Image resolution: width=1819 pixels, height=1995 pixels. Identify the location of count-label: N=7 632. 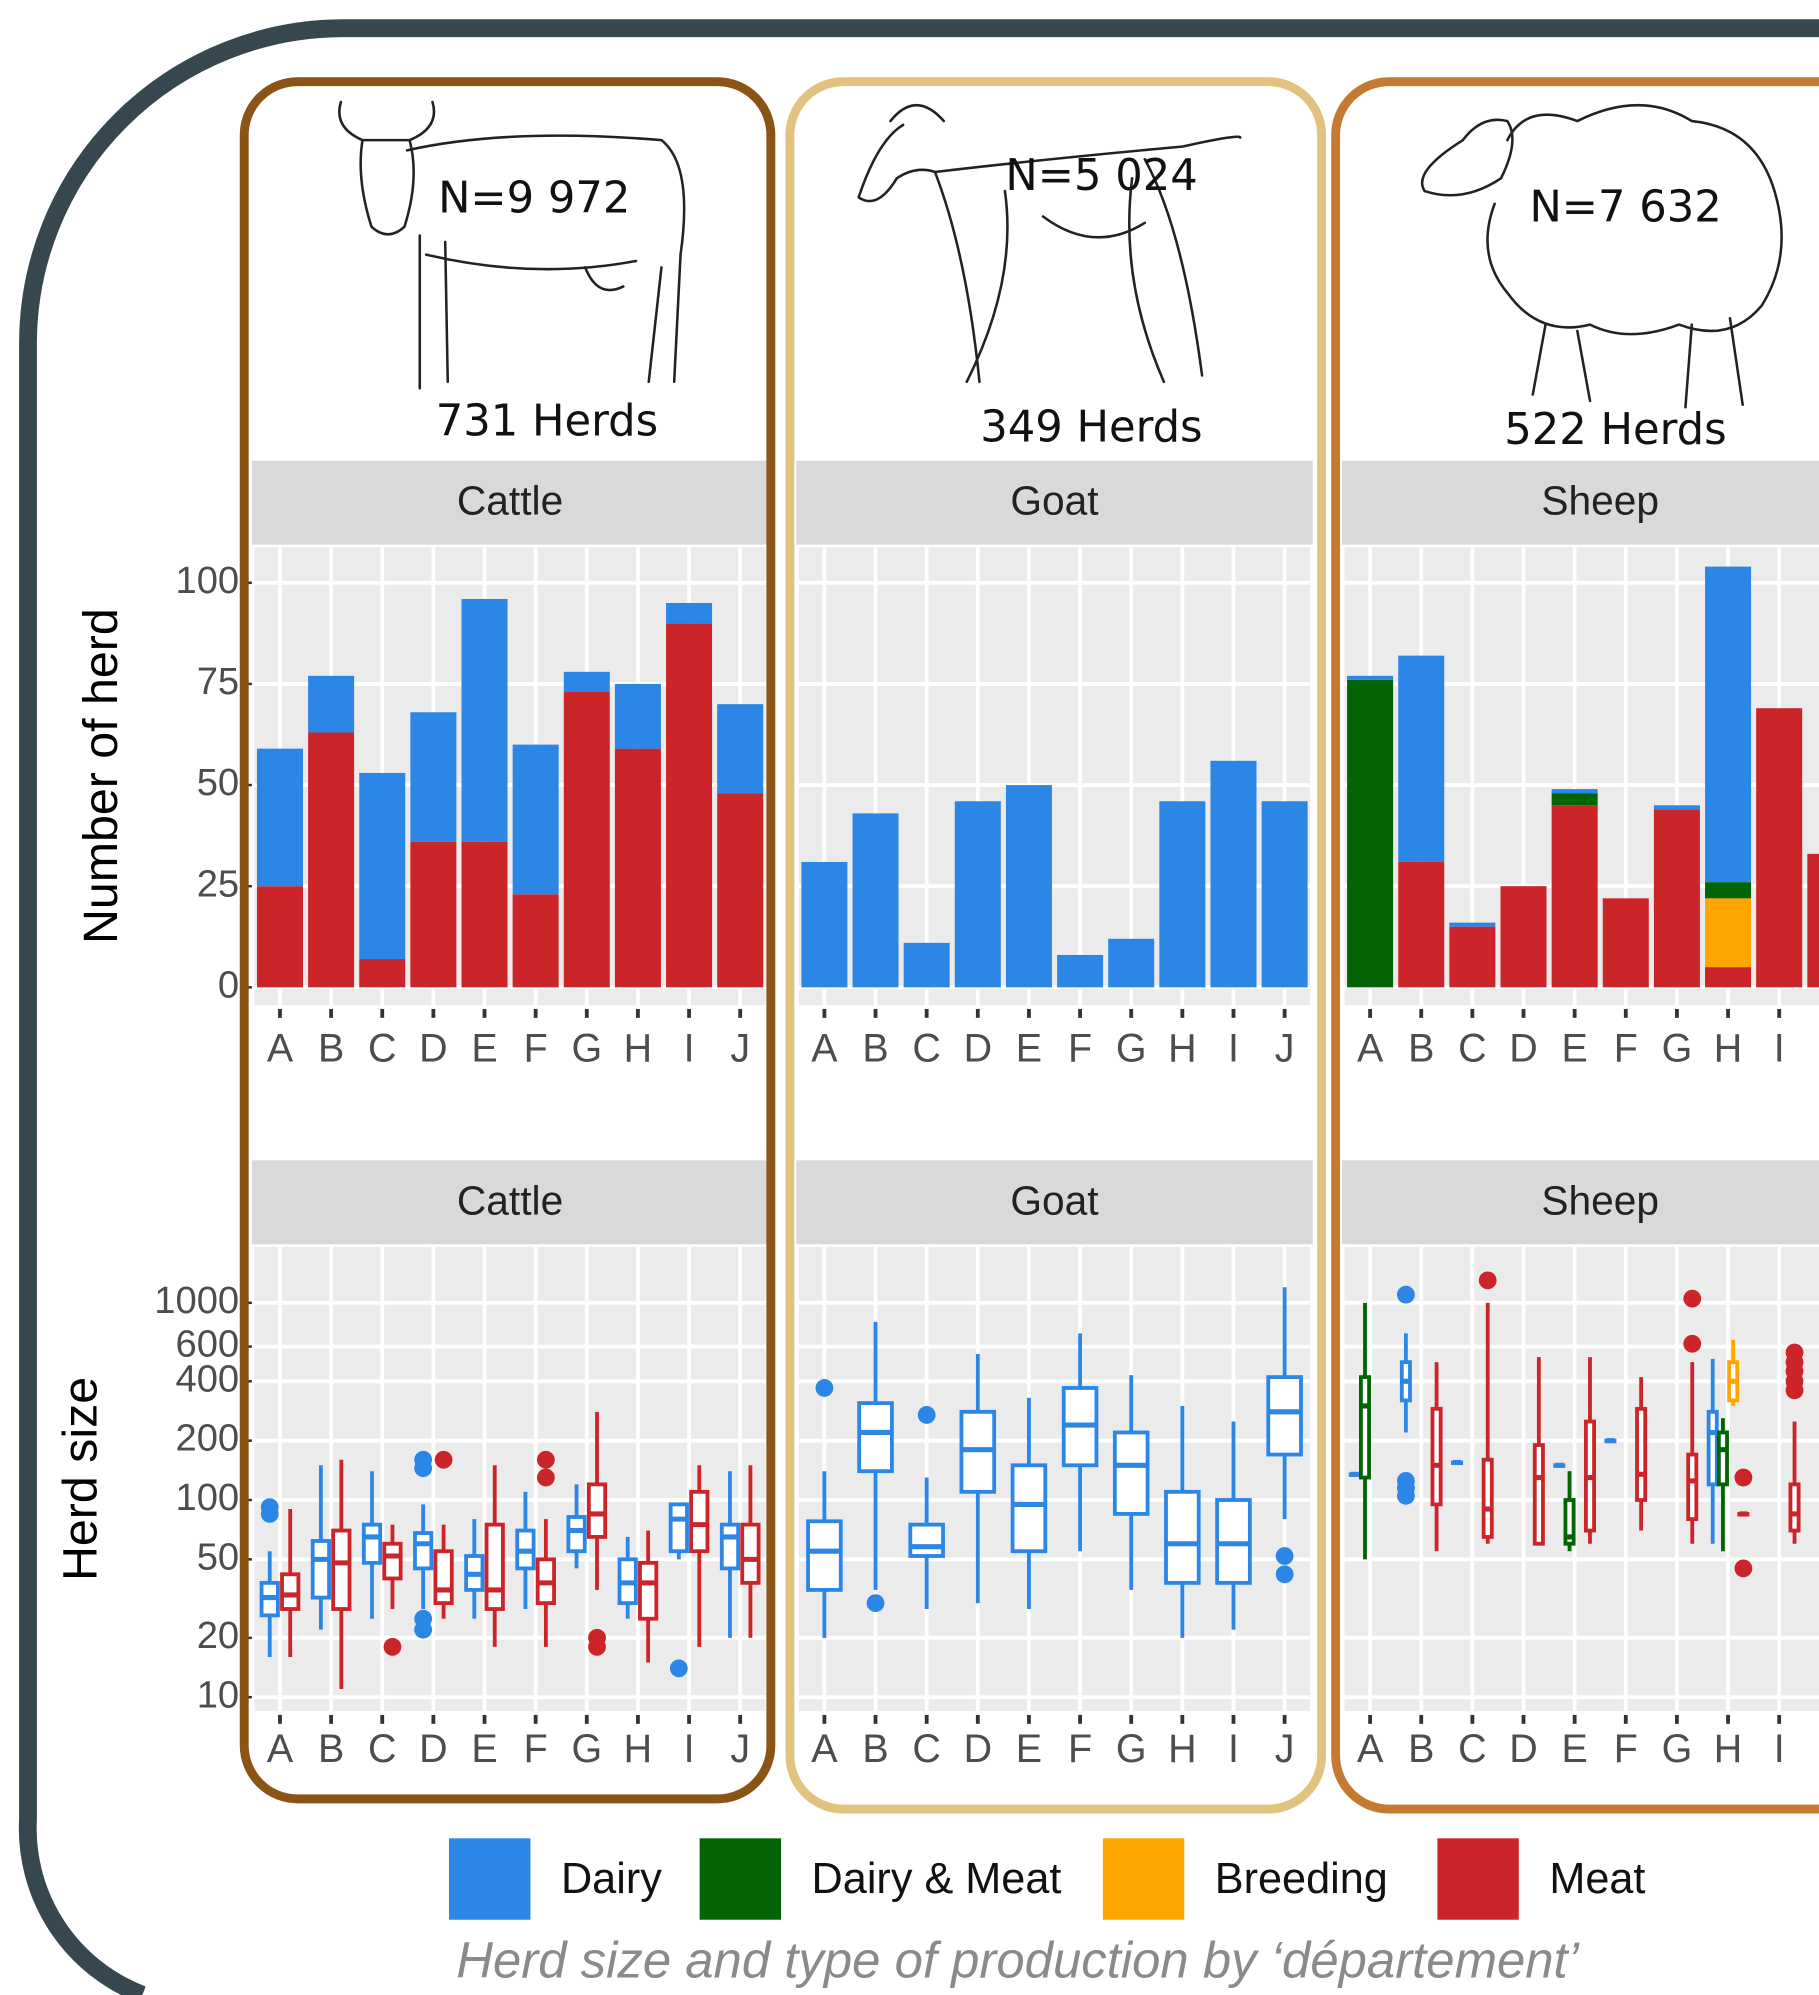
(1625, 208).